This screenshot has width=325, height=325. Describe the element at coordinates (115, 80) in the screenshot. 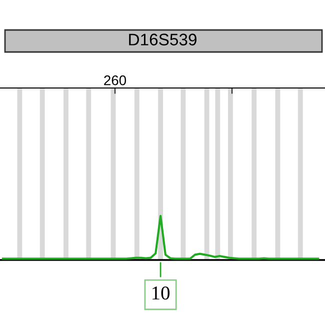

I see `text: 260` at that location.